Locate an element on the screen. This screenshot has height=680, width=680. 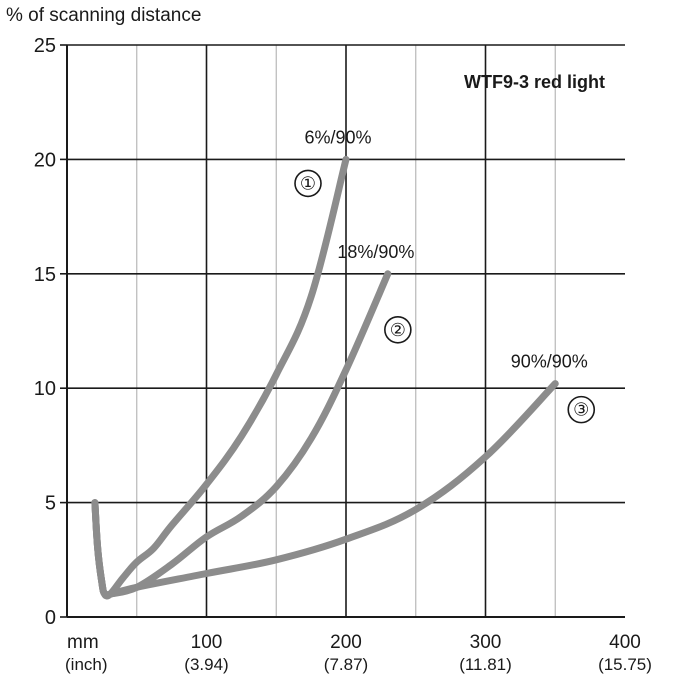
x-tick-label: 400 is located at coordinates (625, 642).